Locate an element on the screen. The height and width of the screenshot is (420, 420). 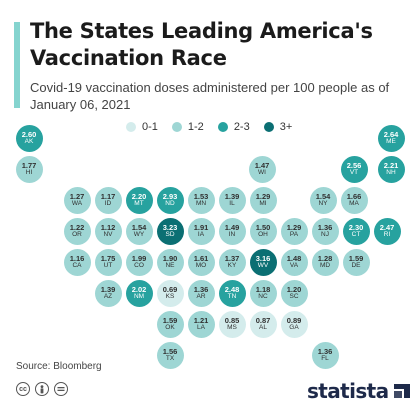
state-code: TX is located at coordinates (170, 358).